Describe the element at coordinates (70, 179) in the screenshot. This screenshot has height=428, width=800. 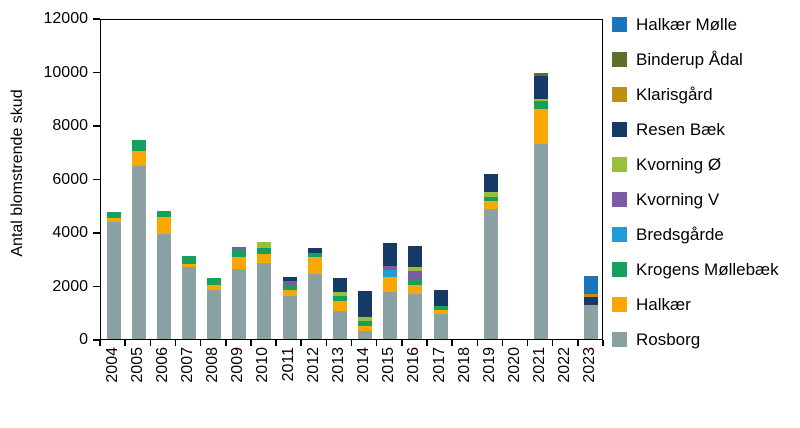
I see `y-tick-label: 6000` at that location.